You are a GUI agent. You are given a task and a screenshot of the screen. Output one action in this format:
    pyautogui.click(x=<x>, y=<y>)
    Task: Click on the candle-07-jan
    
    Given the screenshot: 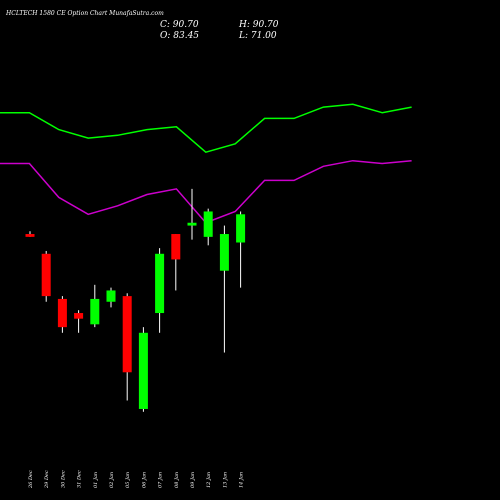 What is the action you would take?
    pyautogui.click(x=160, y=290)
    